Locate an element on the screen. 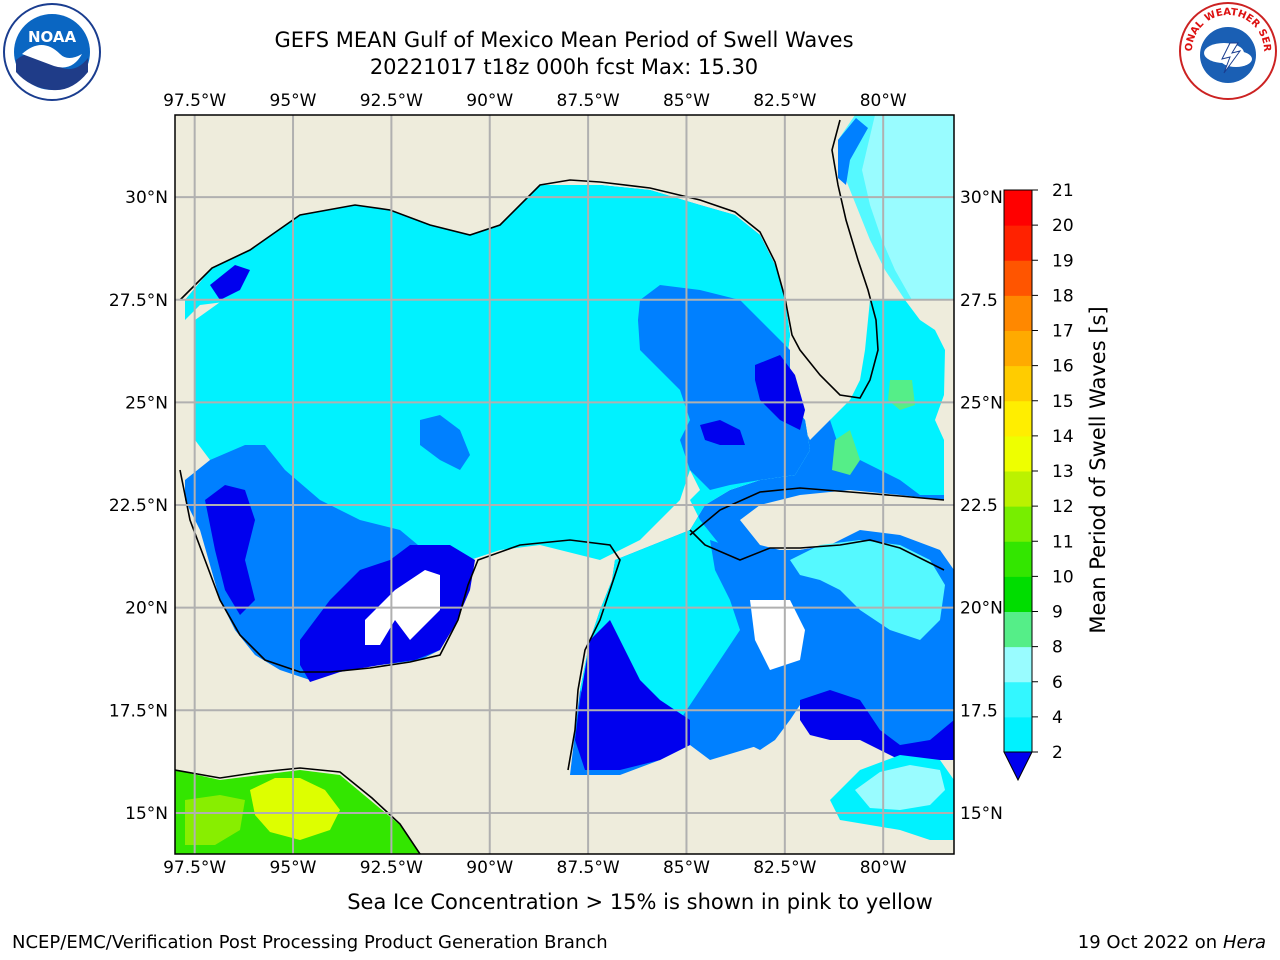 This screenshot has width=1280, height=960. caribbean-deep-swell is located at coordinates (877, 725).